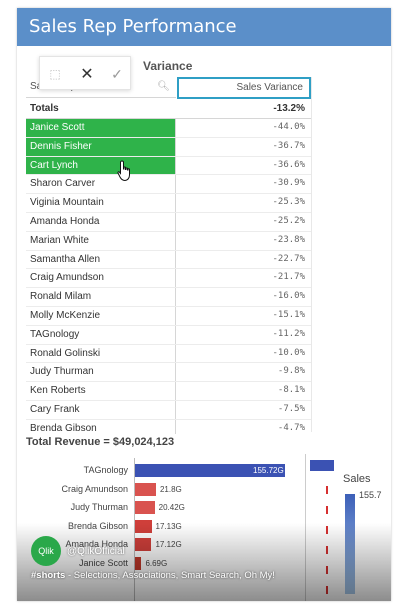 The image size is (408, 609). I want to click on bar-value-label: 20.42G, so click(171, 507).